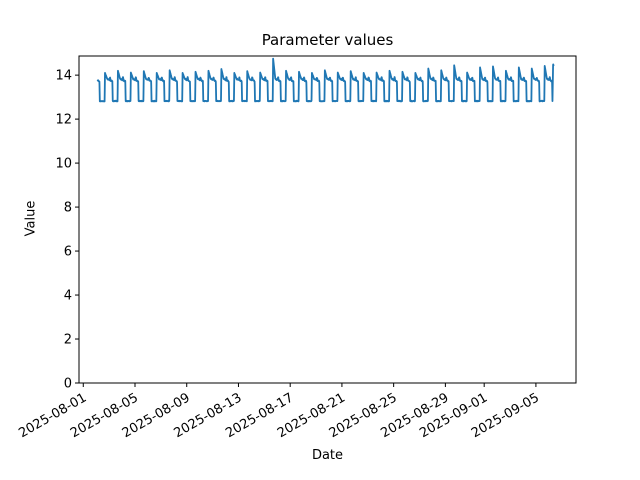 The width and height of the screenshot is (640, 480). I want to click on y-tick-label: 2, so click(68, 340).